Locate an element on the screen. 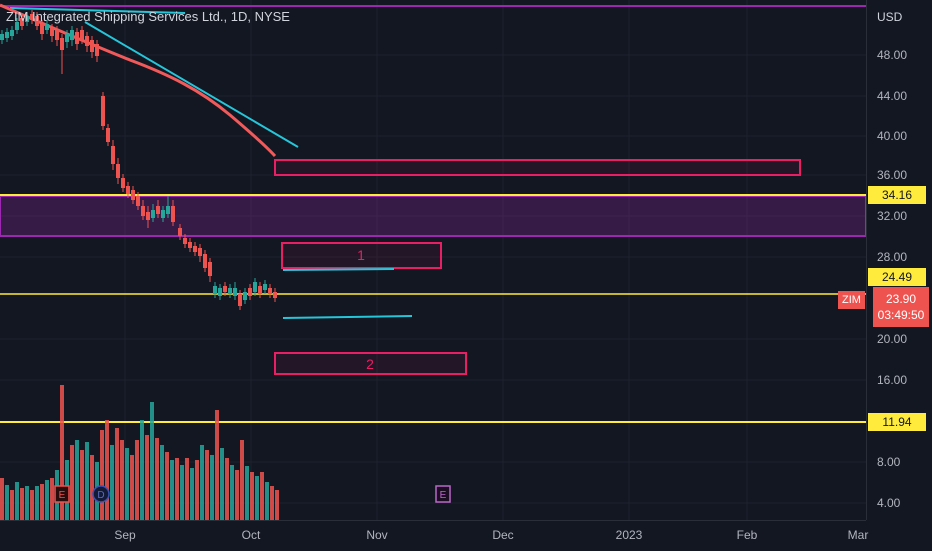 The height and width of the screenshot is (551, 932). price-tick: 32.00 is located at coordinates (892, 216).